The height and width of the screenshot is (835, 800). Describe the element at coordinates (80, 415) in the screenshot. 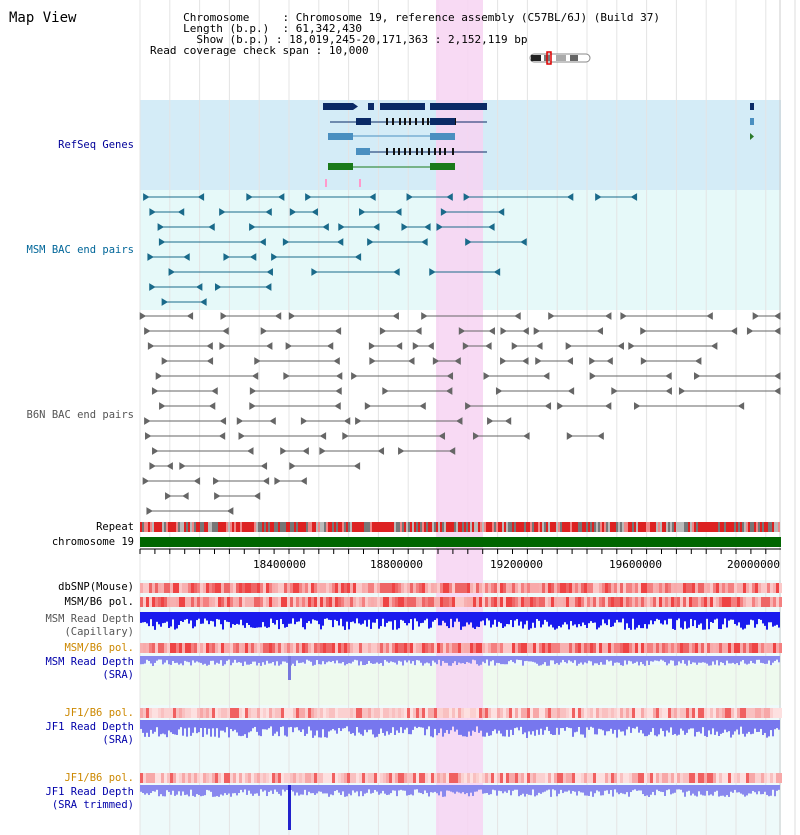

I see `track-label-b6n-bac: B6N BAC end pairs` at that location.